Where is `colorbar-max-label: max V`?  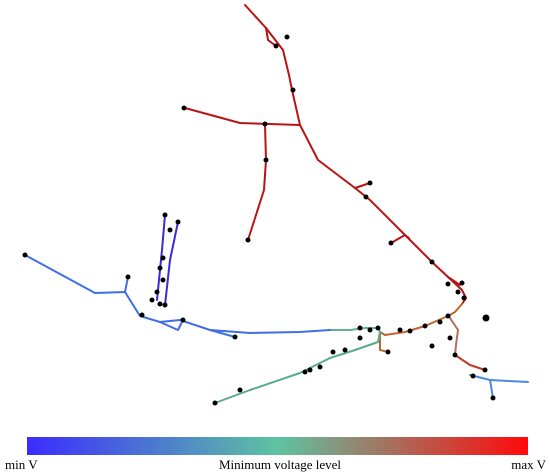 colorbar-max-label: max V is located at coordinates (528, 464).